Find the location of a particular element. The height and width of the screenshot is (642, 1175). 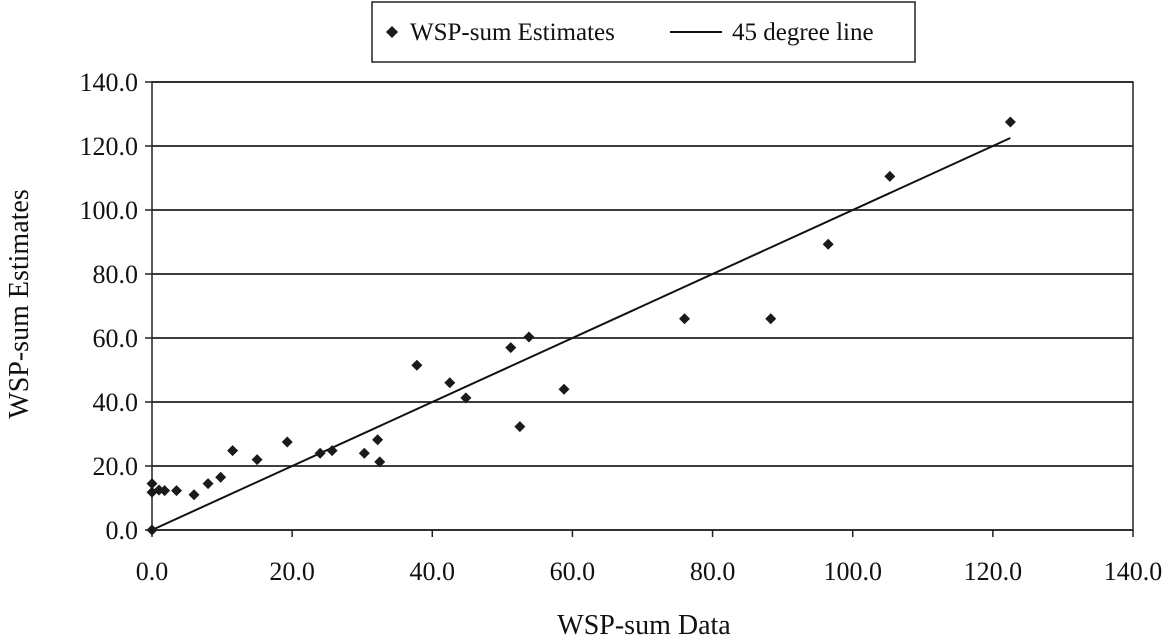

x-tick-label: 20.0 is located at coordinates (292, 571).